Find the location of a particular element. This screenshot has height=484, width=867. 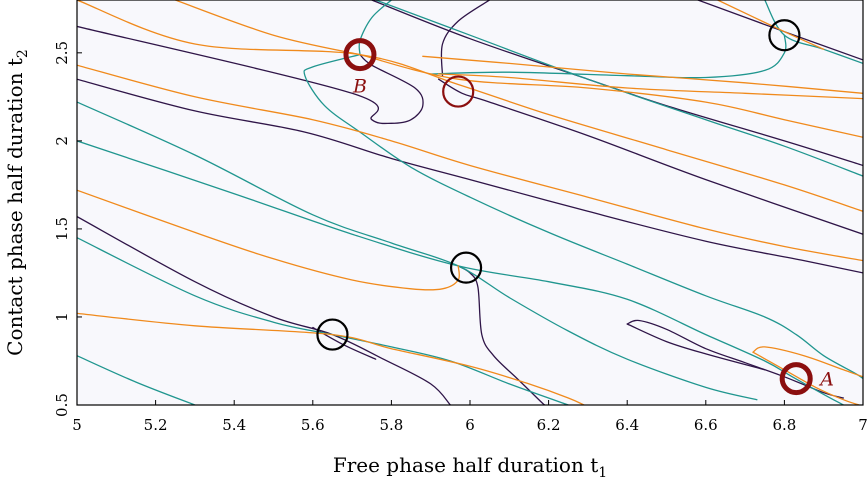

x-axis: 5 5.2 5.4 5.6 5.8 6 6.2 6.4 6.6 6.8 7 is located at coordinates (469, 417).